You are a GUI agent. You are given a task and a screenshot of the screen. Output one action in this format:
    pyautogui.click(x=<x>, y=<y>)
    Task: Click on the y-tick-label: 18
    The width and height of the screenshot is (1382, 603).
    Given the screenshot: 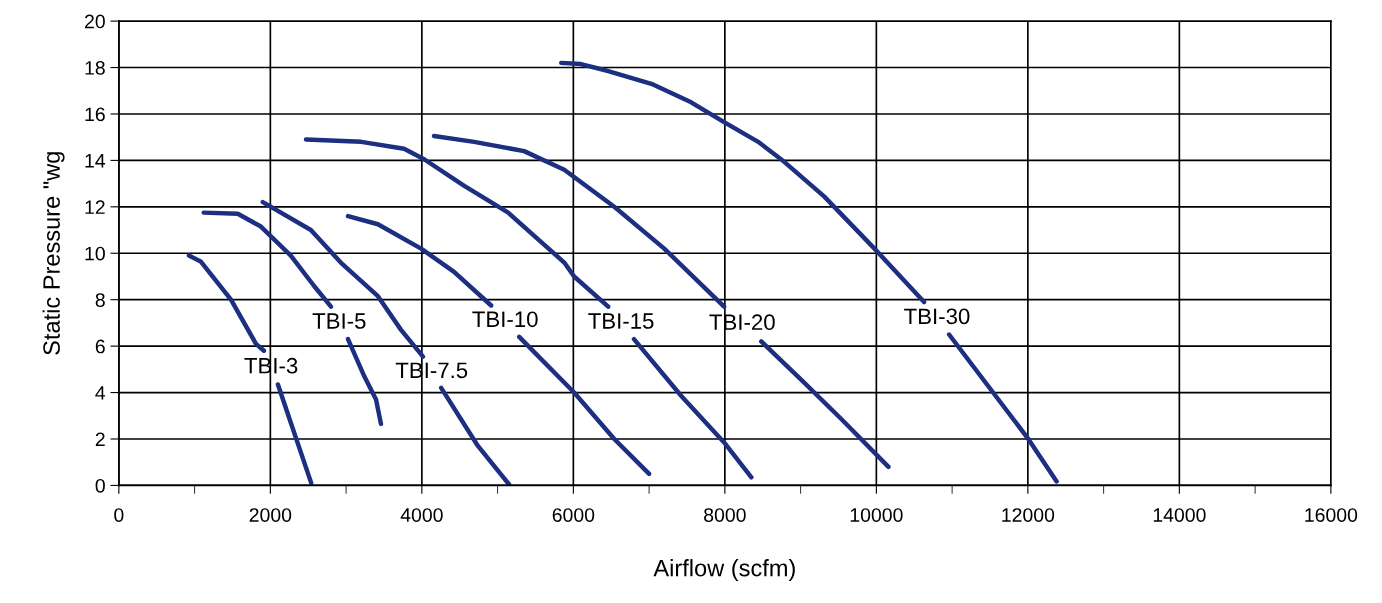 What is the action you would take?
    pyautogui.click(x=95, y=68)
    